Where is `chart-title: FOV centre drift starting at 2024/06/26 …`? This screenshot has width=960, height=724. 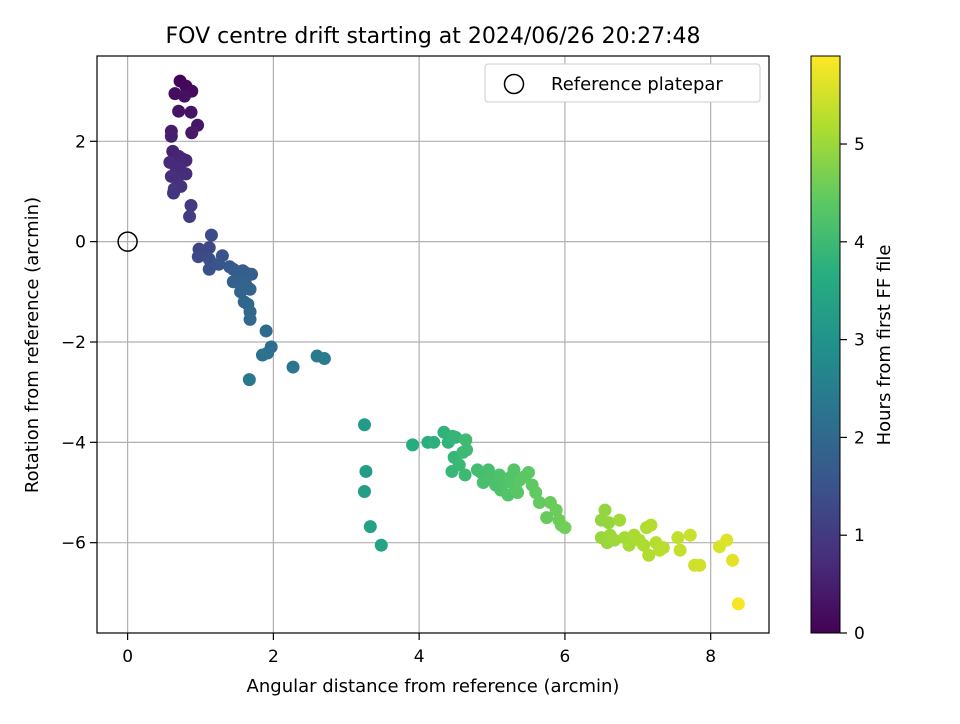 chart-title: FOV centre drift starting at 2024/06/26 … is located at coordinates (433, 36).